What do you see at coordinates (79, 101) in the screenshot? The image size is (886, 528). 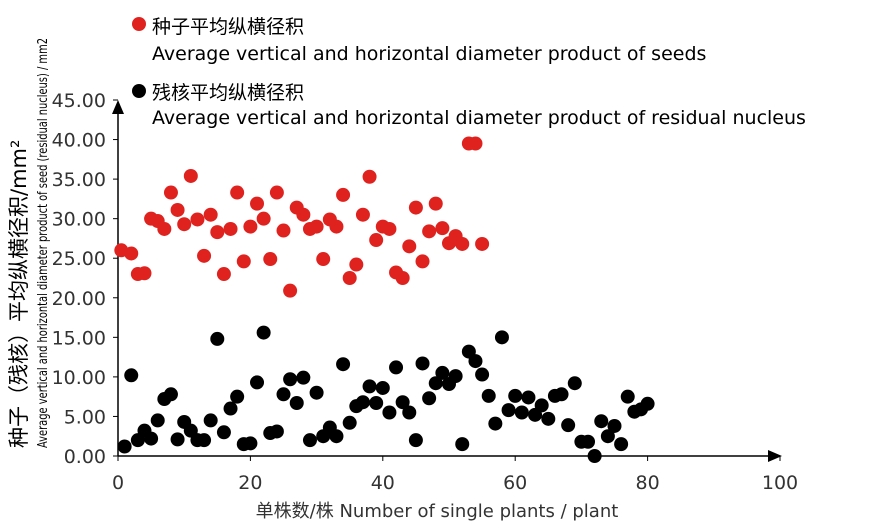 I see `y-tick-label-9: 45.00` at bounding box center [79, 101].